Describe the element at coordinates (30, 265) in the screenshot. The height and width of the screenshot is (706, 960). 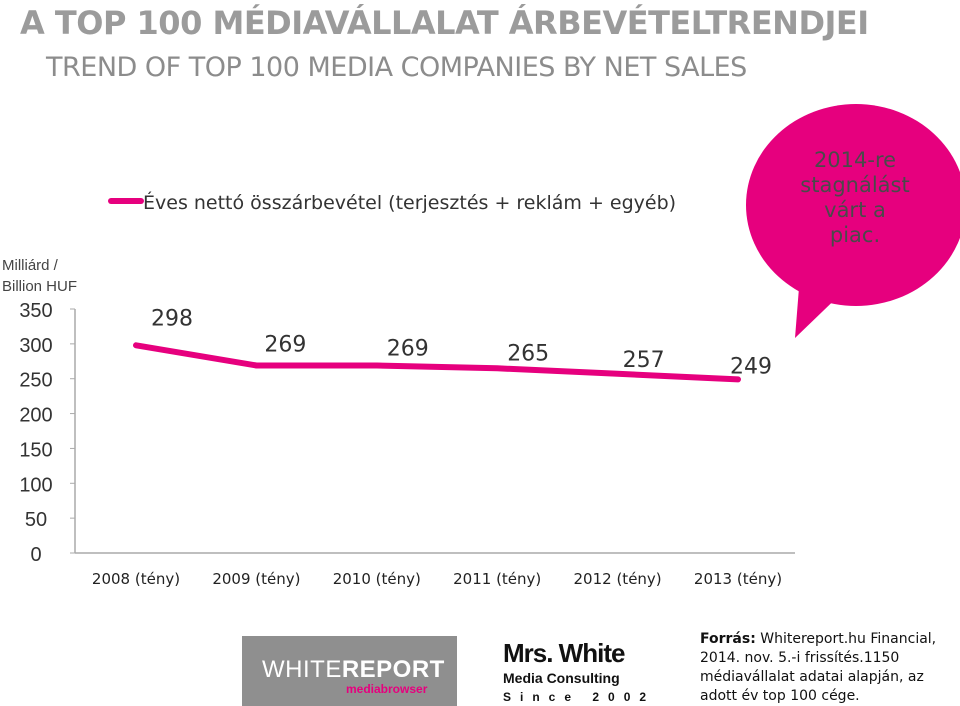
I see `y-axis-unit-line-1: Milliárd /` at that location.